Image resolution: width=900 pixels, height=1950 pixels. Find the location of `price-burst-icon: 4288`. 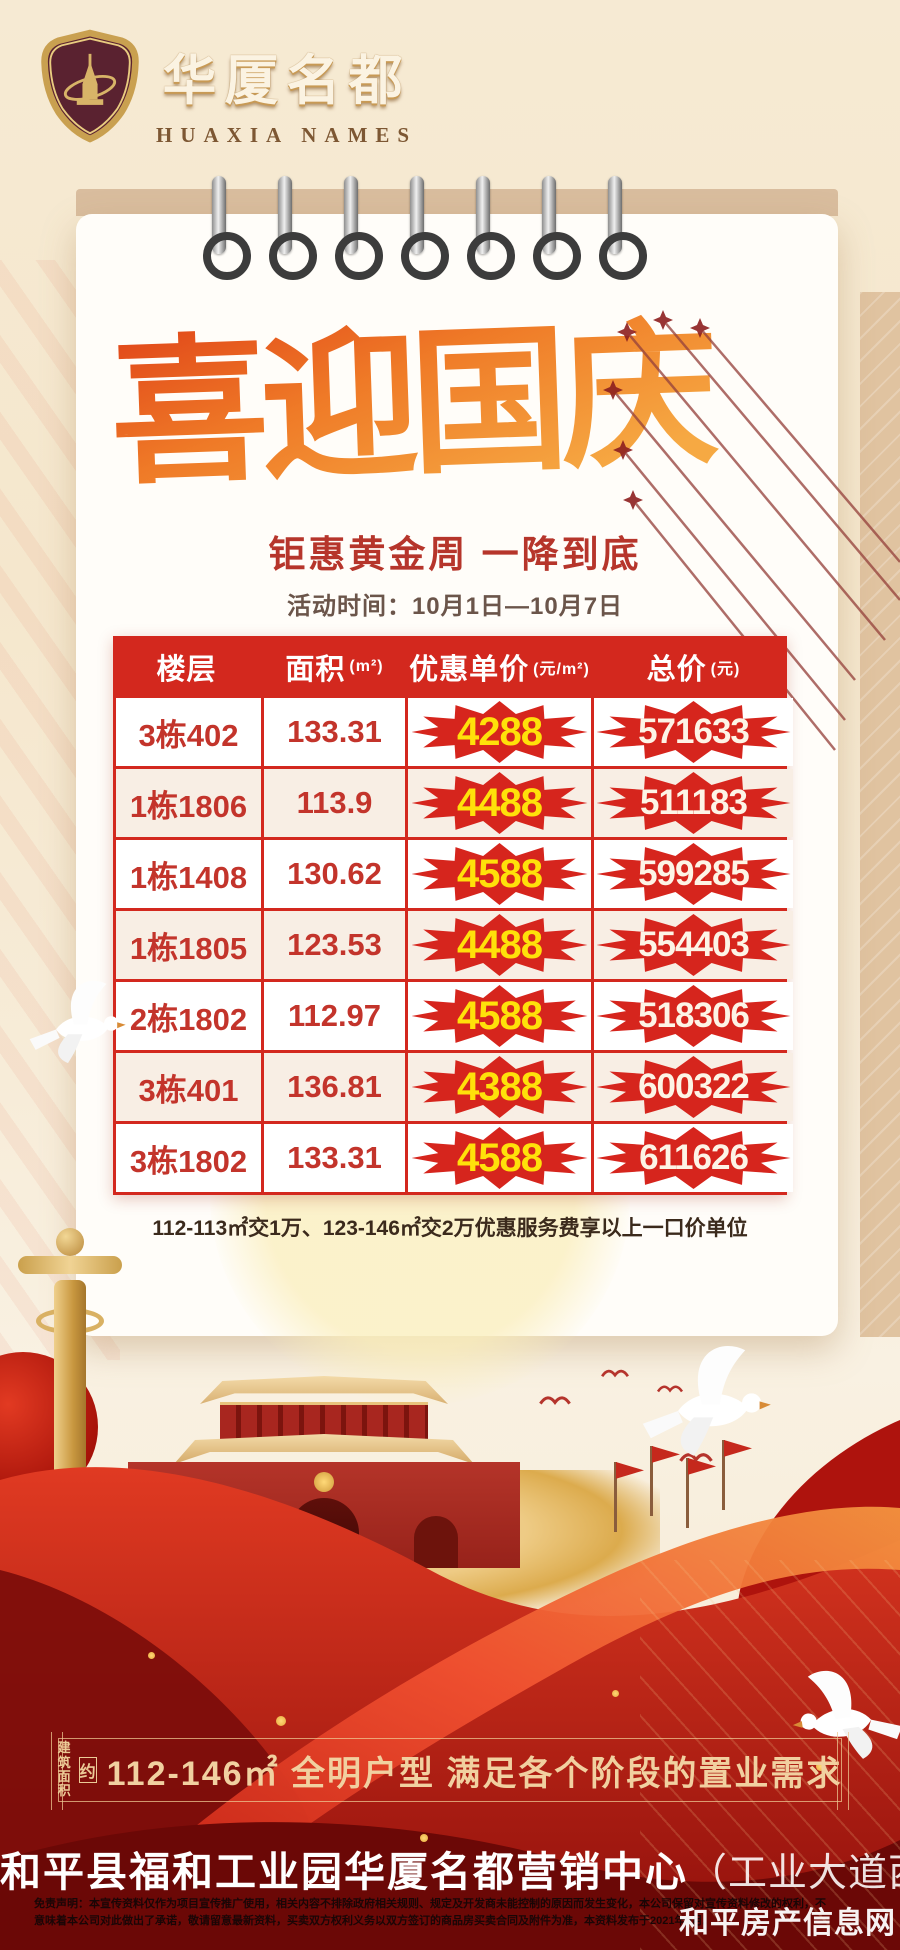

price-burst-icon: 4288 is located at coordinates (499, 732).